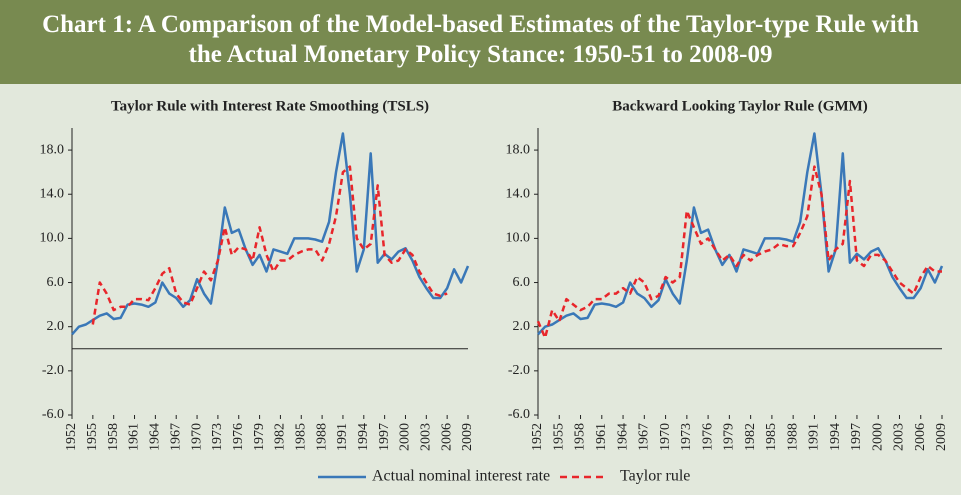 This screenshot has height=495, width=961. Describe the element at coordinates (461, 476) in the screenshot. I see `legend-label: Actual nominal interest rate` at that location.